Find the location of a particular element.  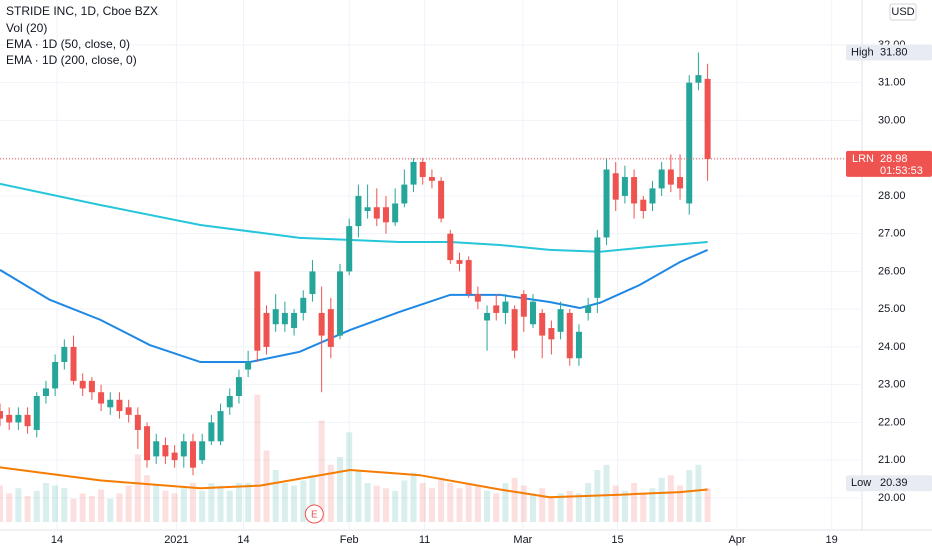

chart-title: STRIDE INC, 1D, Cboe BZX is located at coordinates (82, 11).